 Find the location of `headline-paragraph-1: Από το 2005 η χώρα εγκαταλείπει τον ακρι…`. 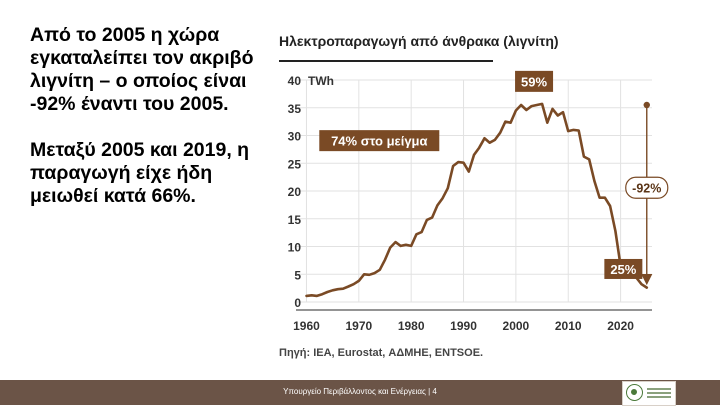

headline-paragraph-1: Από το 2005 η χώρα εγκαταλείπει τον ακρι… is located at coordinates (142, 69).